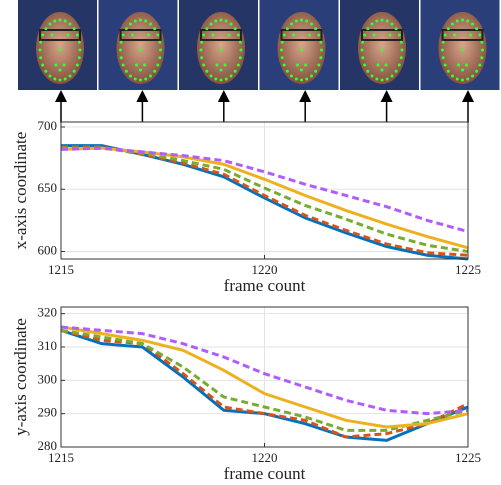  I want to click on x-axis-label: frame count, so click(265, 473).